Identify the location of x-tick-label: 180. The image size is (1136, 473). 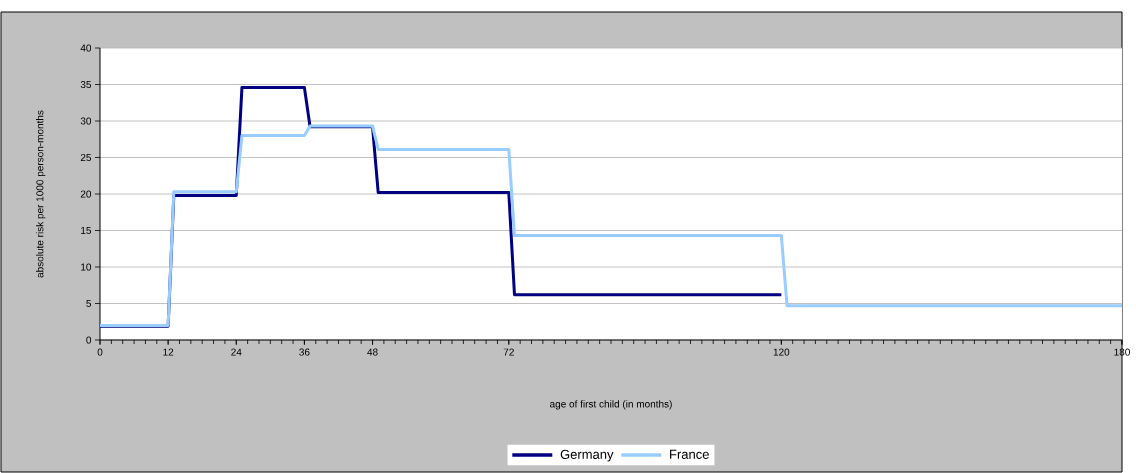
(1122, 352).